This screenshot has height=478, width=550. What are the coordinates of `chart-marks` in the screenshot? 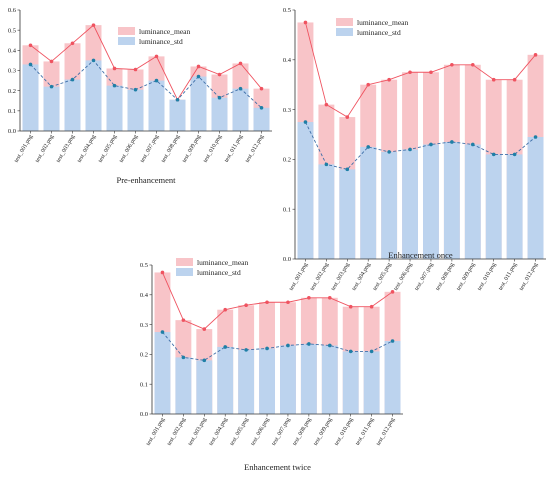 It's located at (146, 77).